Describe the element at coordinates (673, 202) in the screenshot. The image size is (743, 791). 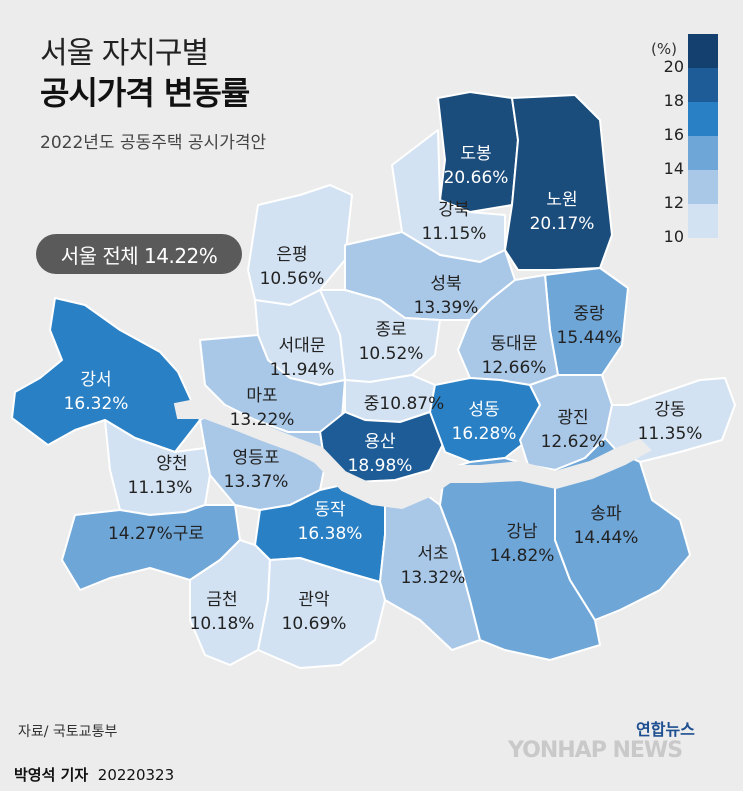
I see `legend-tick: 12` at that location.